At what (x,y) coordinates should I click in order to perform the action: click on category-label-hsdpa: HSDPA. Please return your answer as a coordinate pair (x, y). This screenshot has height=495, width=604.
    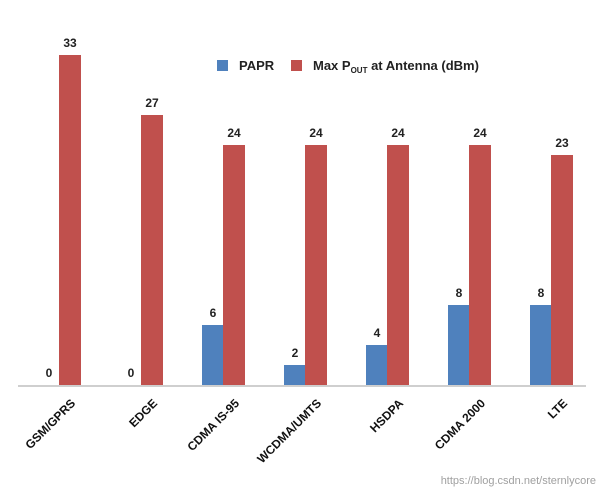
    Looking at the image, I should click on (386, 415).